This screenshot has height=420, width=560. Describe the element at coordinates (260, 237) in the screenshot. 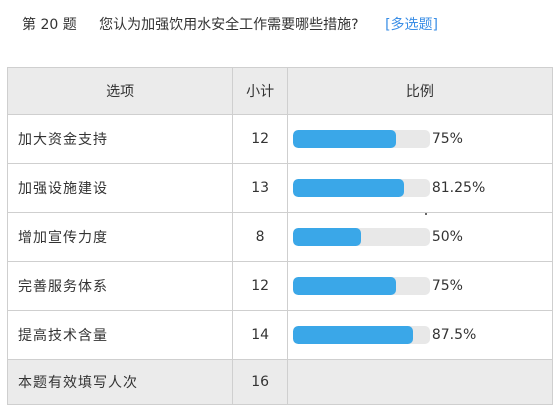

I see `option-count: 8` at that location.